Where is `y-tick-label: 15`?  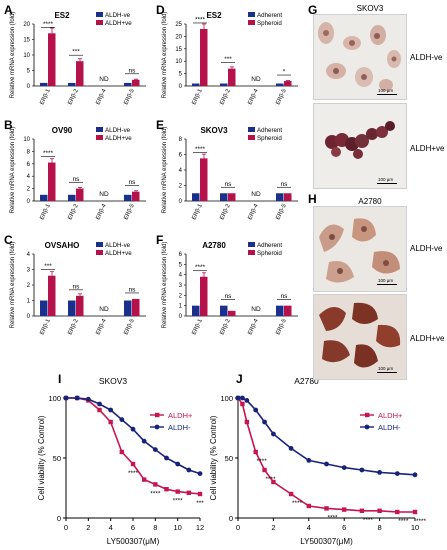 y-tick-label: 15 is located at coordinates (178, 50).